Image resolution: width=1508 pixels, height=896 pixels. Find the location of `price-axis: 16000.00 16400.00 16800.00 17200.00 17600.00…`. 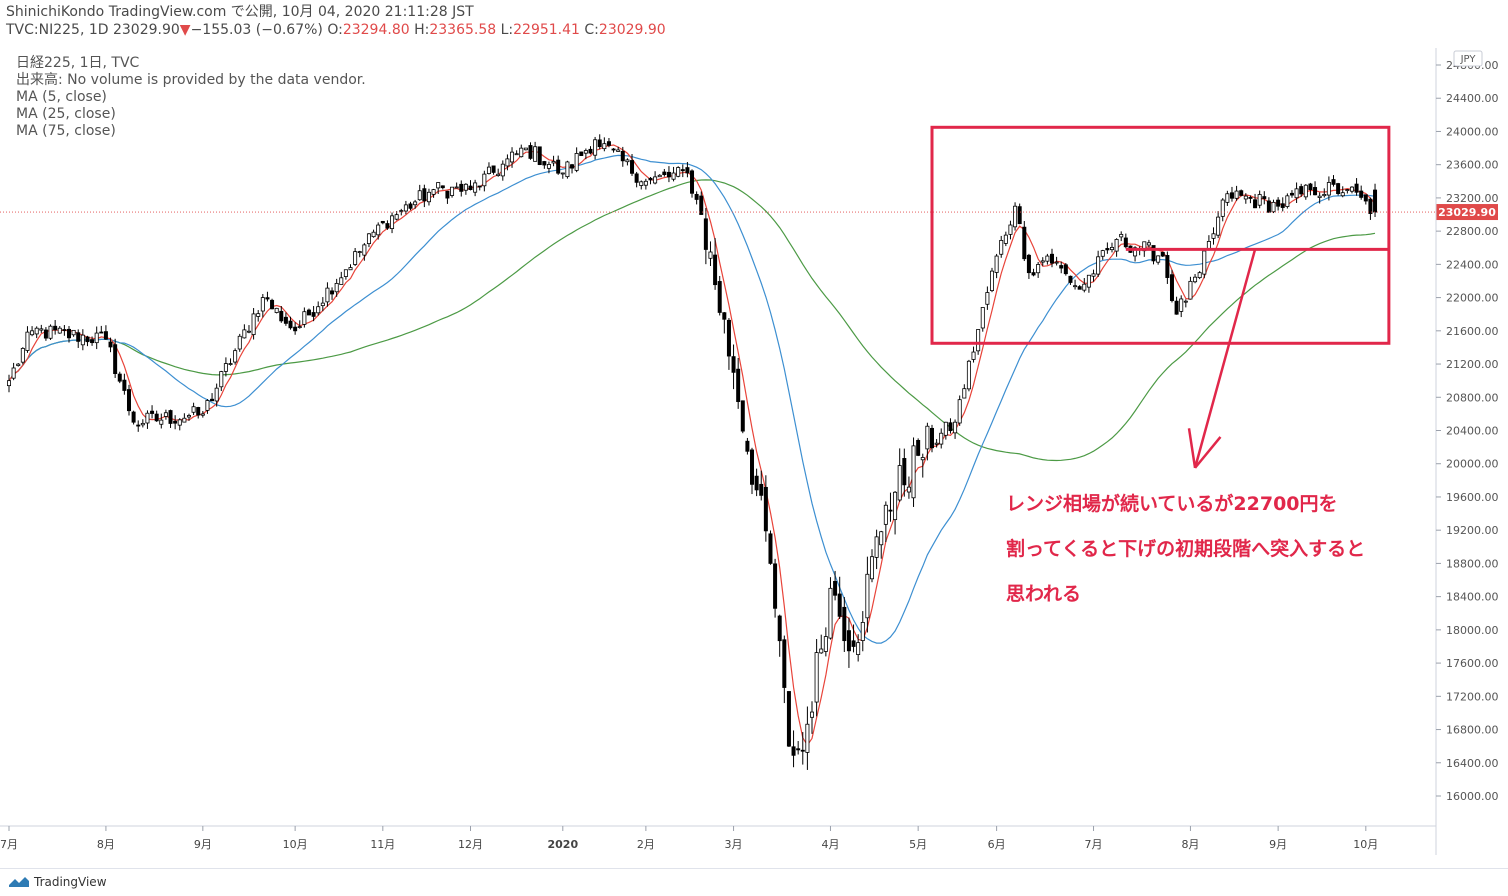

price-axis: 16000.00 16400.00 16800.00 17200.00 17600.00… is located at coordinates (1467, 431).